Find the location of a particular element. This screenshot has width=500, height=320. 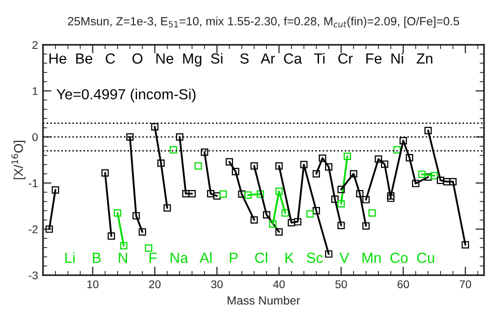

y-tick-label: -1 is located at coordinates (33, 183).